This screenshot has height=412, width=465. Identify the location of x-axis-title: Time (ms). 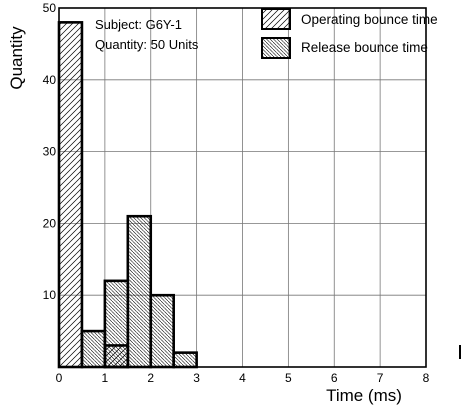
(364, 395).